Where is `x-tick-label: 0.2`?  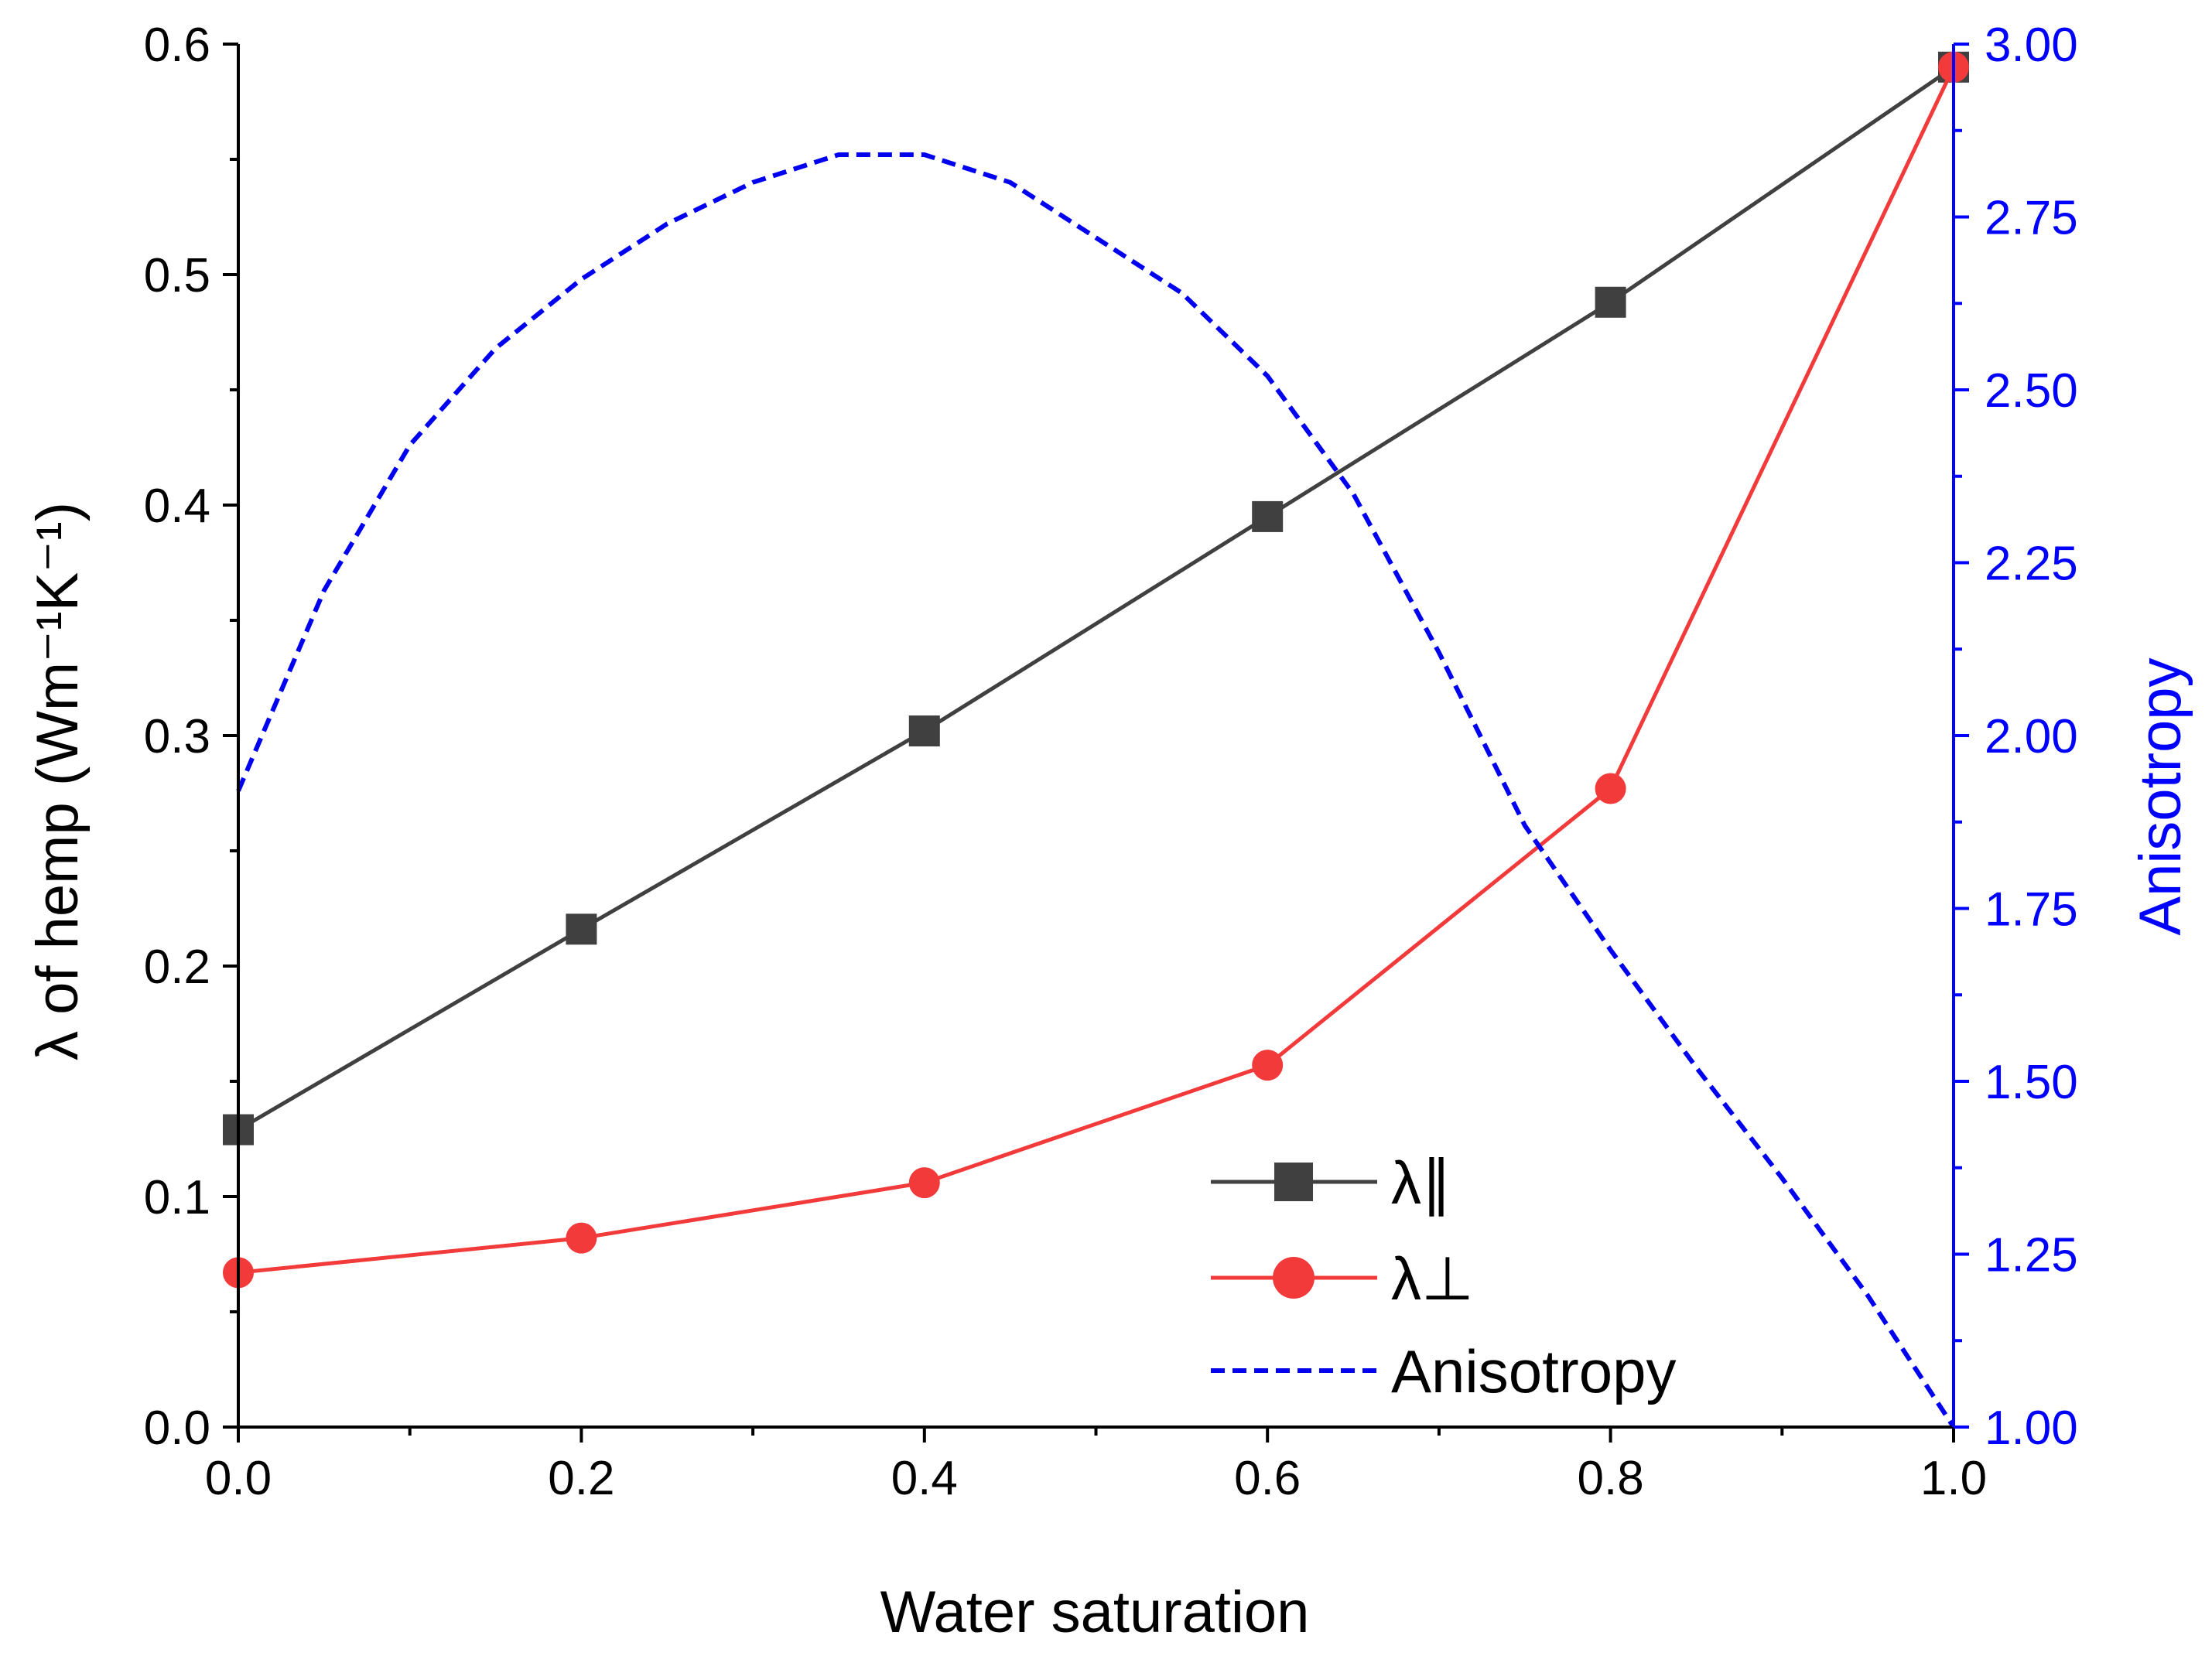 x-tick-label: 0.2 is located at coordinates (581, 1478).